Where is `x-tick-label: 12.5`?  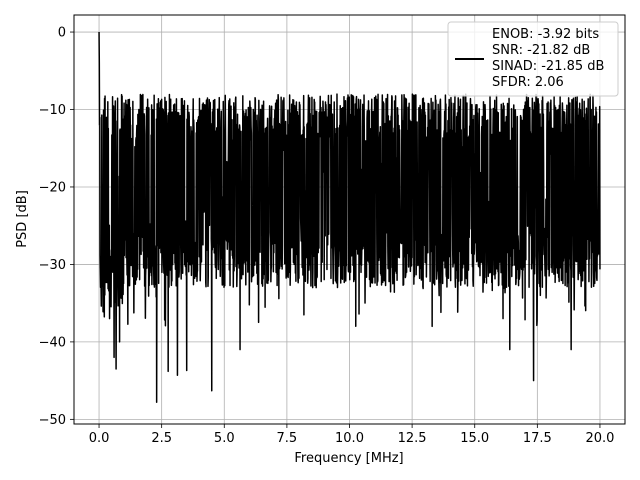 x-tick-label: 12.5 is located at coordinates (412, 438).